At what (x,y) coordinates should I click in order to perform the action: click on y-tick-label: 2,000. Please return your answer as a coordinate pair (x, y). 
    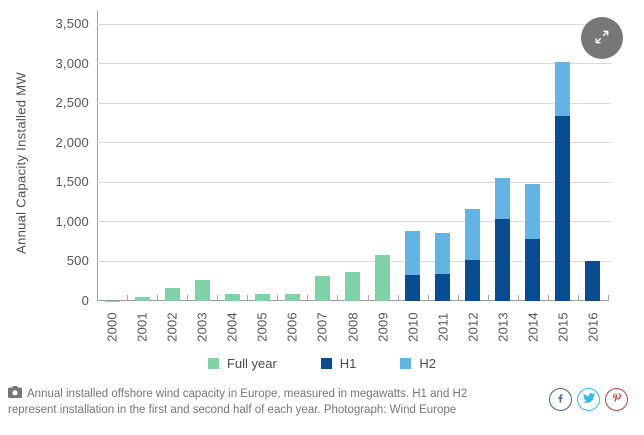
    Looking at the image, I should click on (72, 142).